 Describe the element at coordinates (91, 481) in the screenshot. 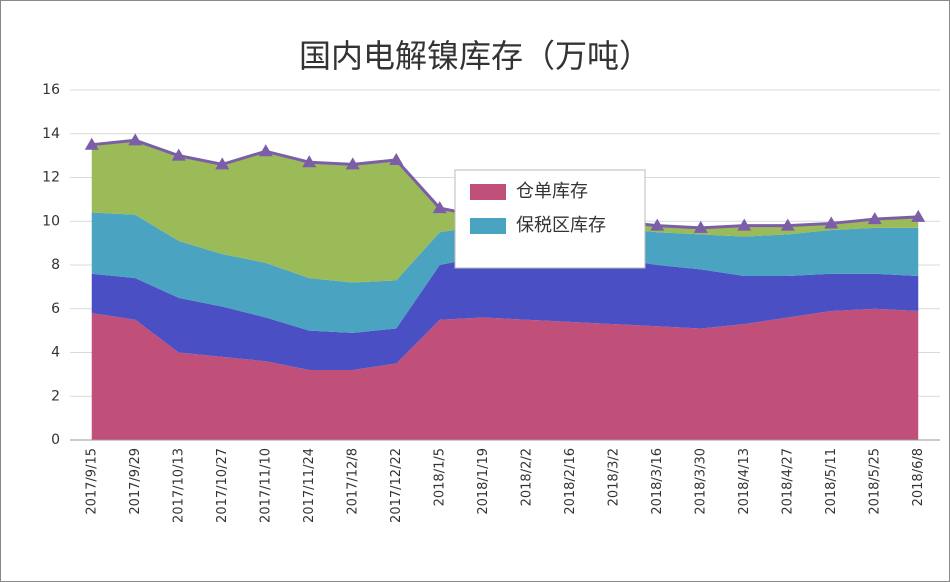

I see `x-tick-label: 2017/9/15` at that location.